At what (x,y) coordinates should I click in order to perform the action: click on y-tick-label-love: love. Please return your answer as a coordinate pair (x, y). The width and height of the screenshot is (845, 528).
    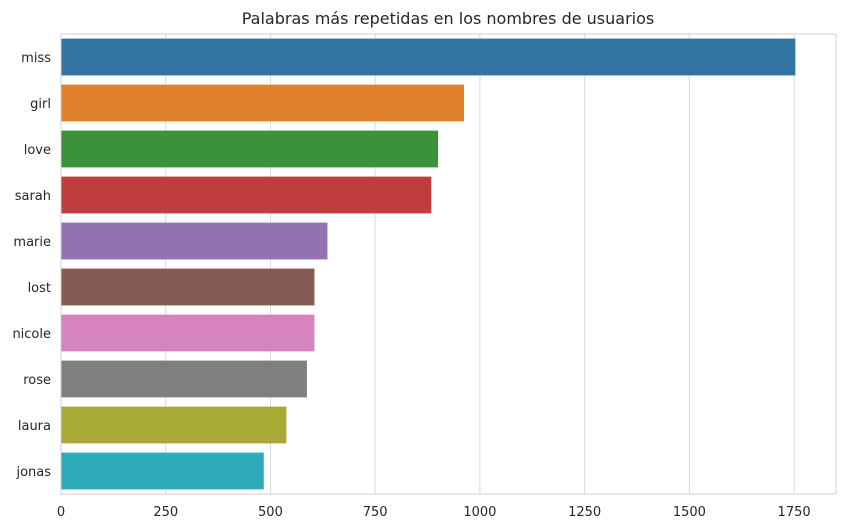
    Looking at the image, I should click on (37, 150).